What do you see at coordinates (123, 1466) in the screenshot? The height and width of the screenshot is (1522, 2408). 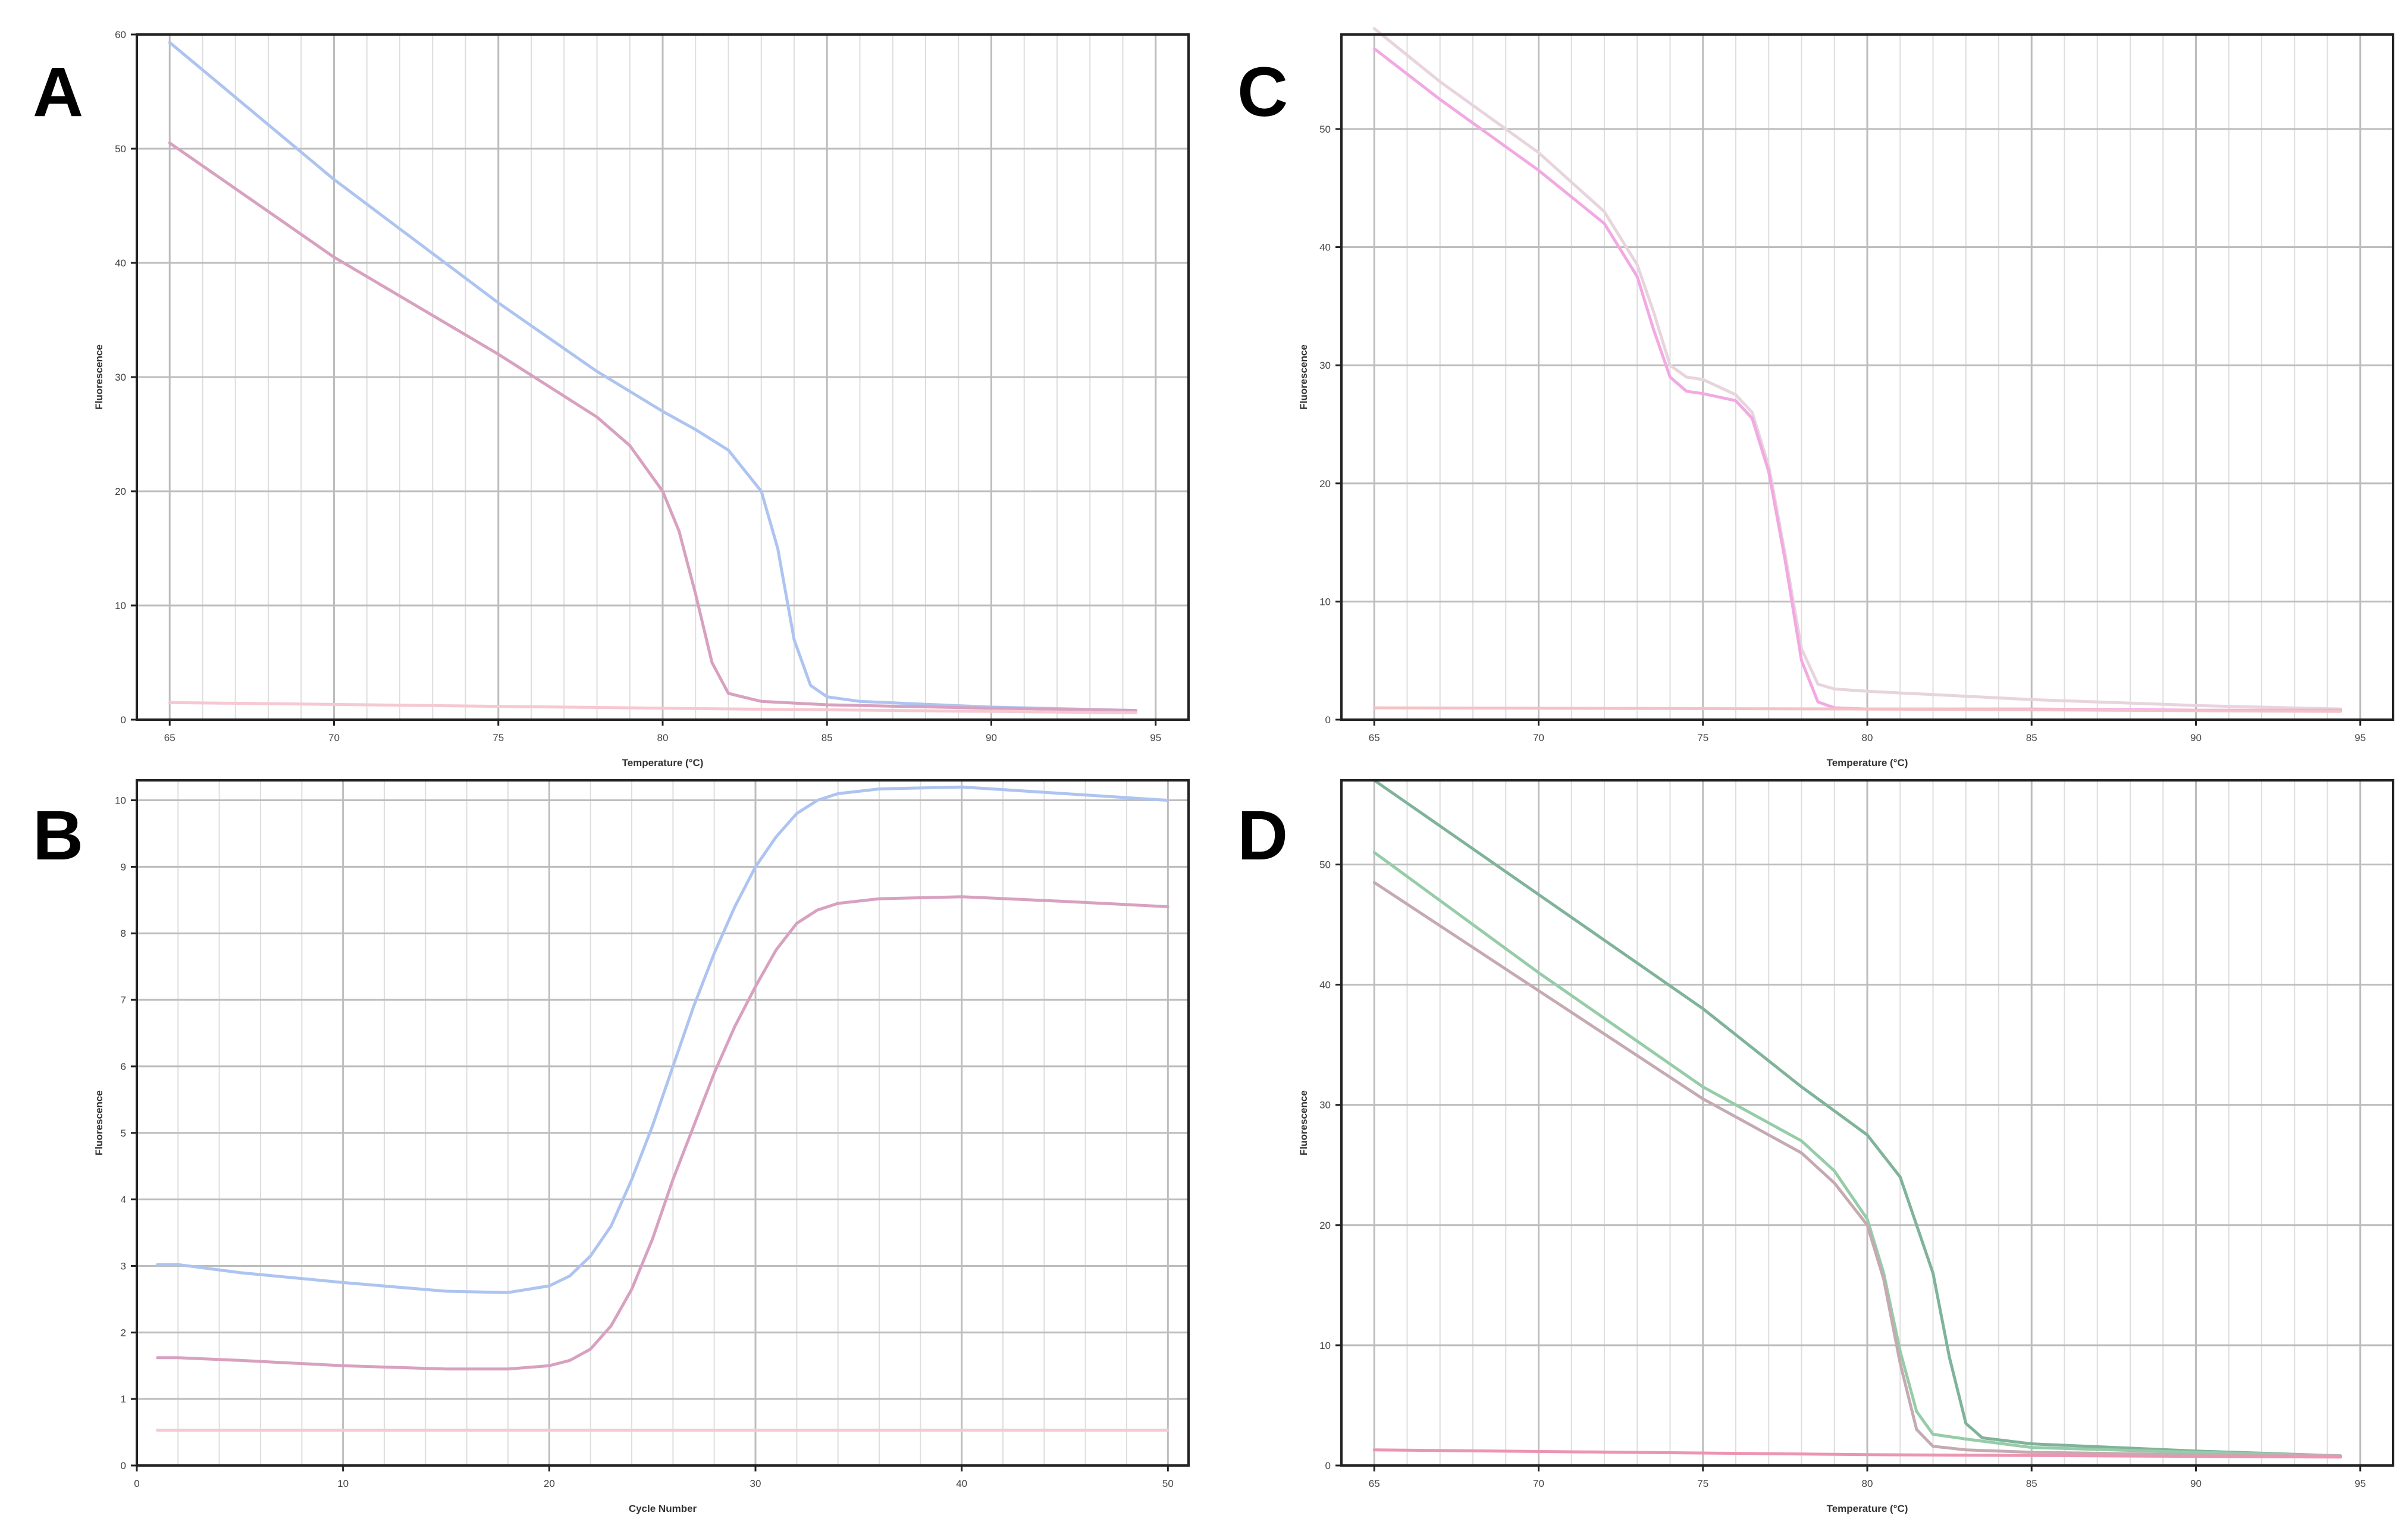 I see `panel-b-y-tick-label: 0` at bounding box center [123, 1466].